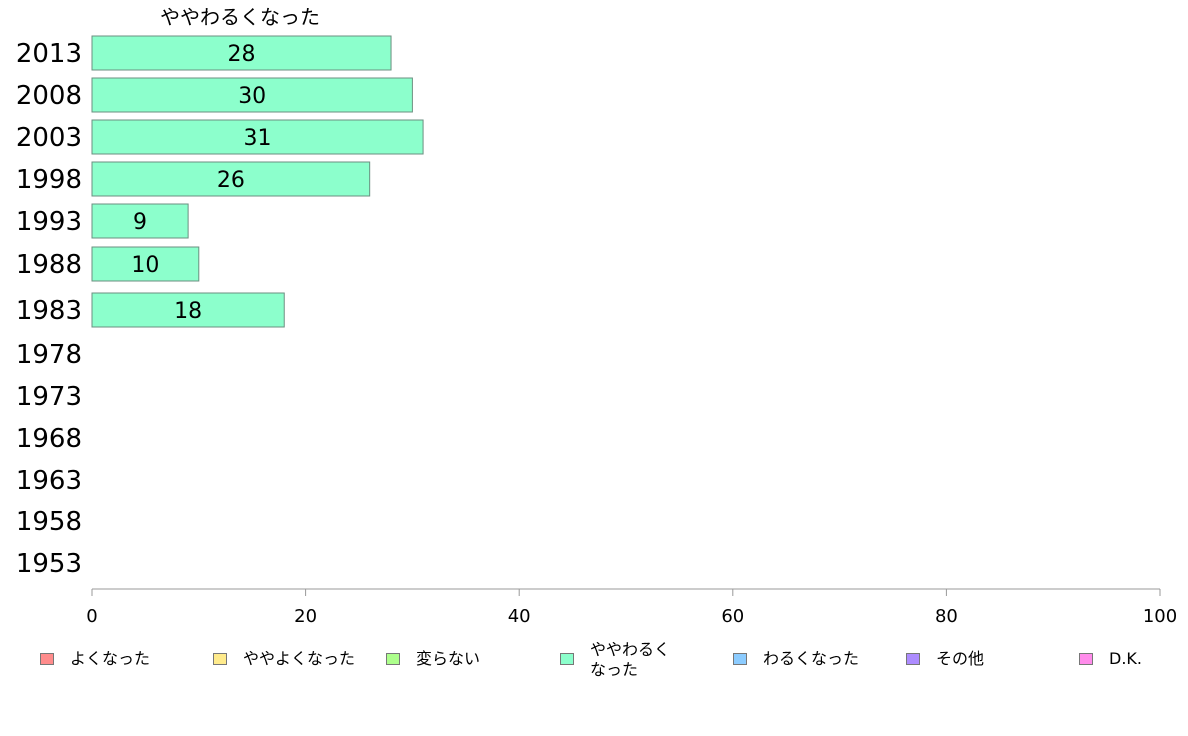  I want to click on category-label-1983: 1983, so click(49, 311).